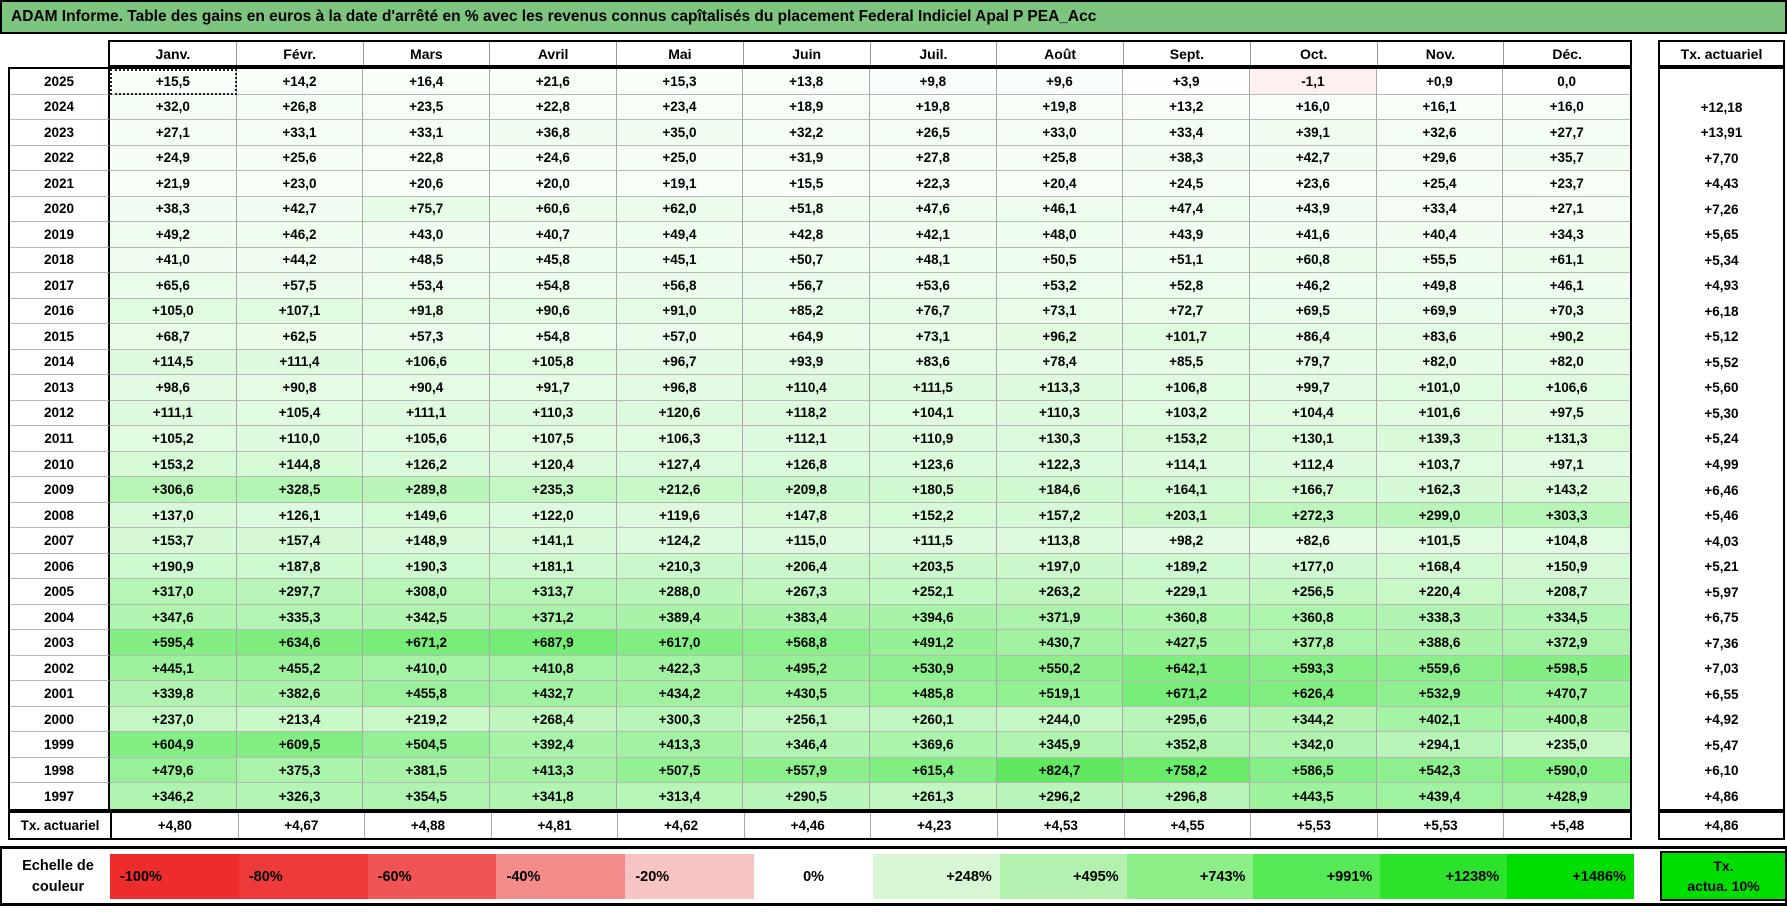 The width and height of the screenshot is (1787, 912). Describe the element at coordinates (1060, 643) in the screenshot. I see `gain-cell: +430,7` at that location.